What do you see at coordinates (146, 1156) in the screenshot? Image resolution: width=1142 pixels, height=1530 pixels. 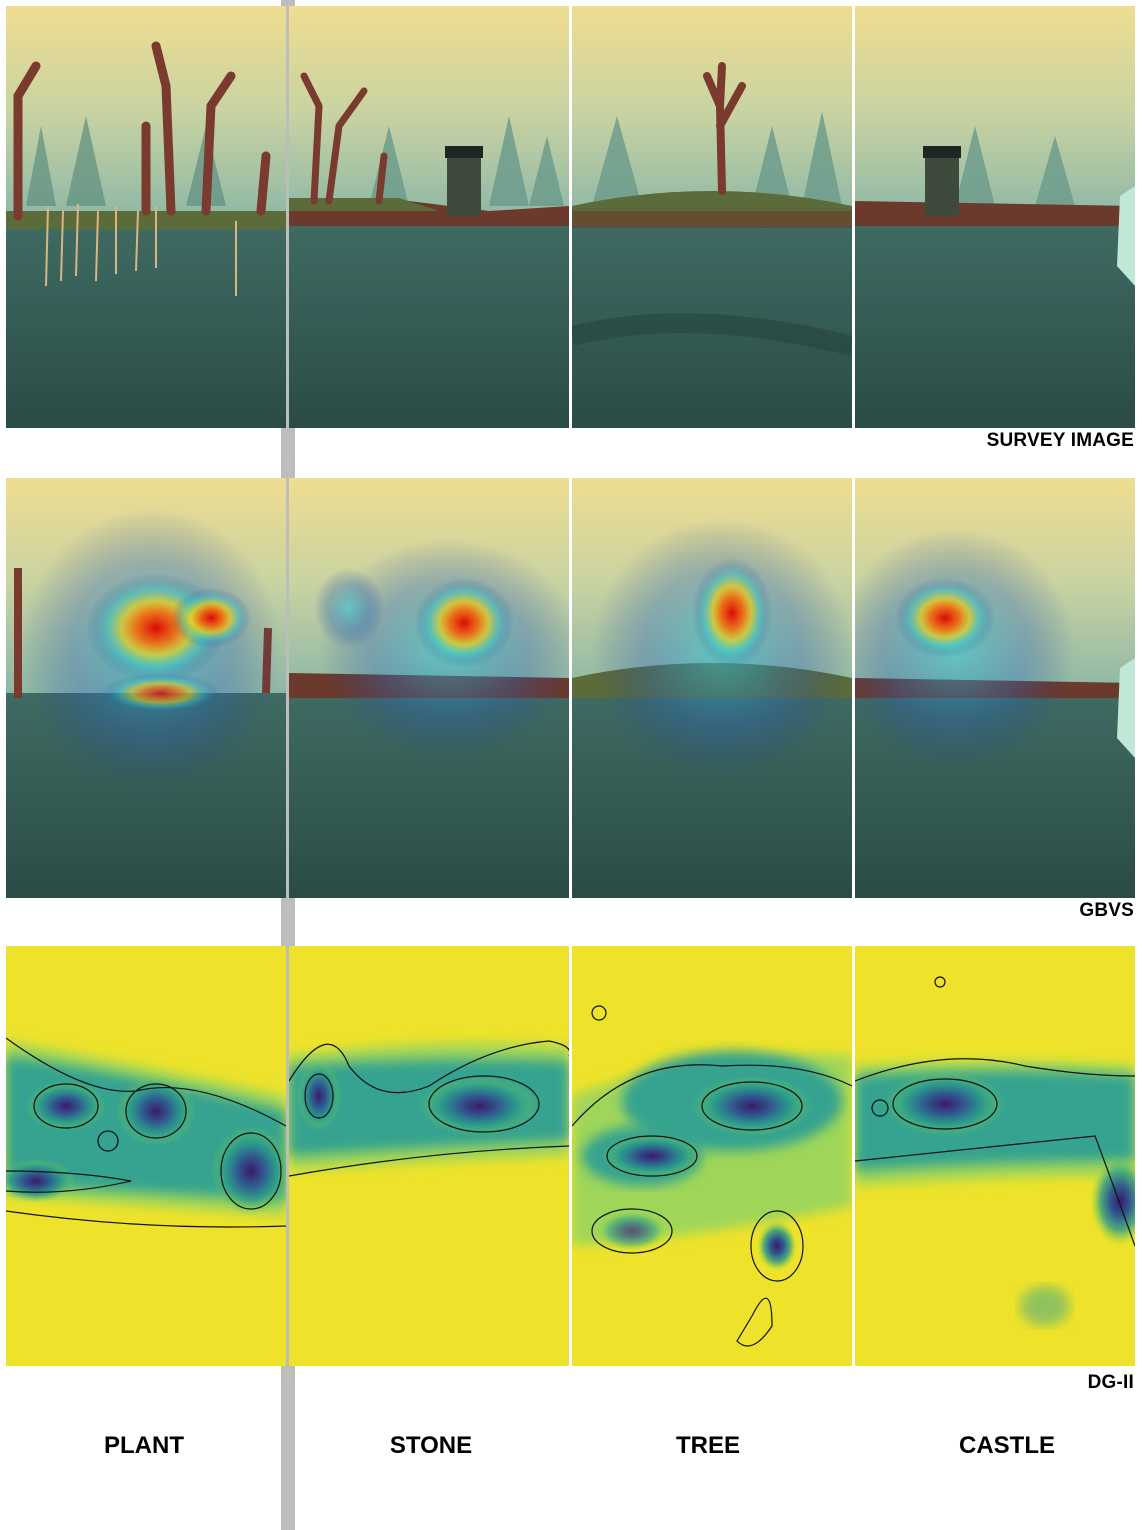 I see `dg2-map-plant` at bounding box center [146, 1156].